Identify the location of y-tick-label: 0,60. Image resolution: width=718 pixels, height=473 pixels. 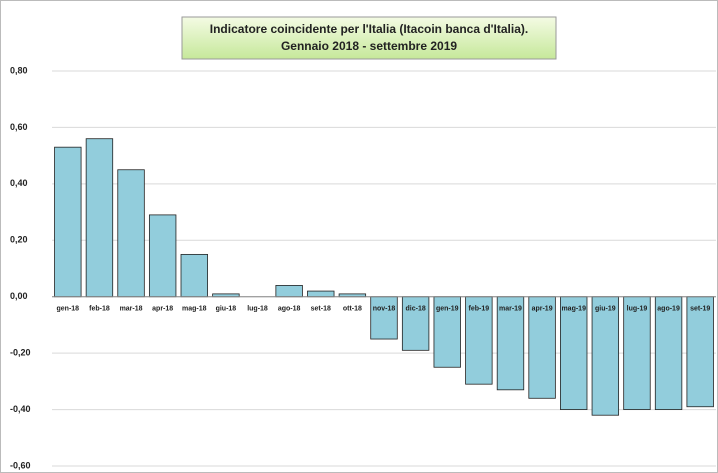
(19, 127).